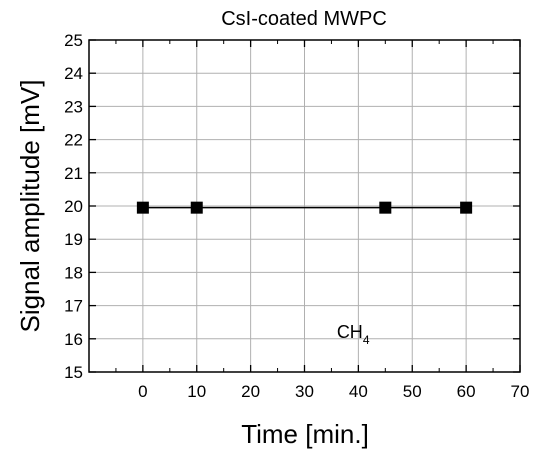  What do you see at coordinates (73, 372) in the screenshot?
I see `y-tick-label: 15` at bounding box center [73, 372].